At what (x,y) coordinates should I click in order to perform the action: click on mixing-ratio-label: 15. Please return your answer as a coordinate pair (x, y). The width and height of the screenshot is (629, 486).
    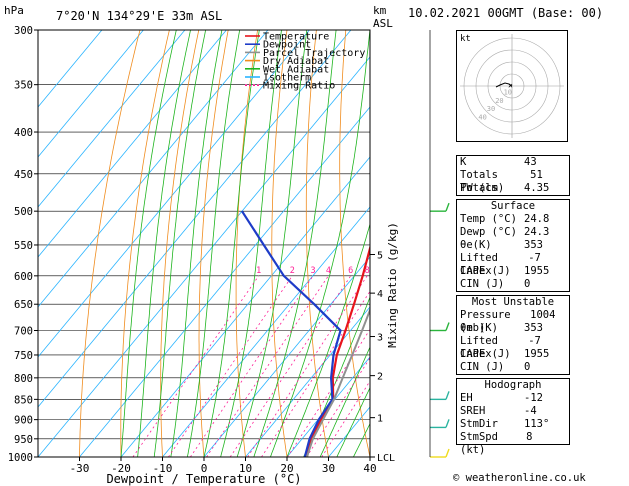
    Looking at the image, I should click on (405, 271).